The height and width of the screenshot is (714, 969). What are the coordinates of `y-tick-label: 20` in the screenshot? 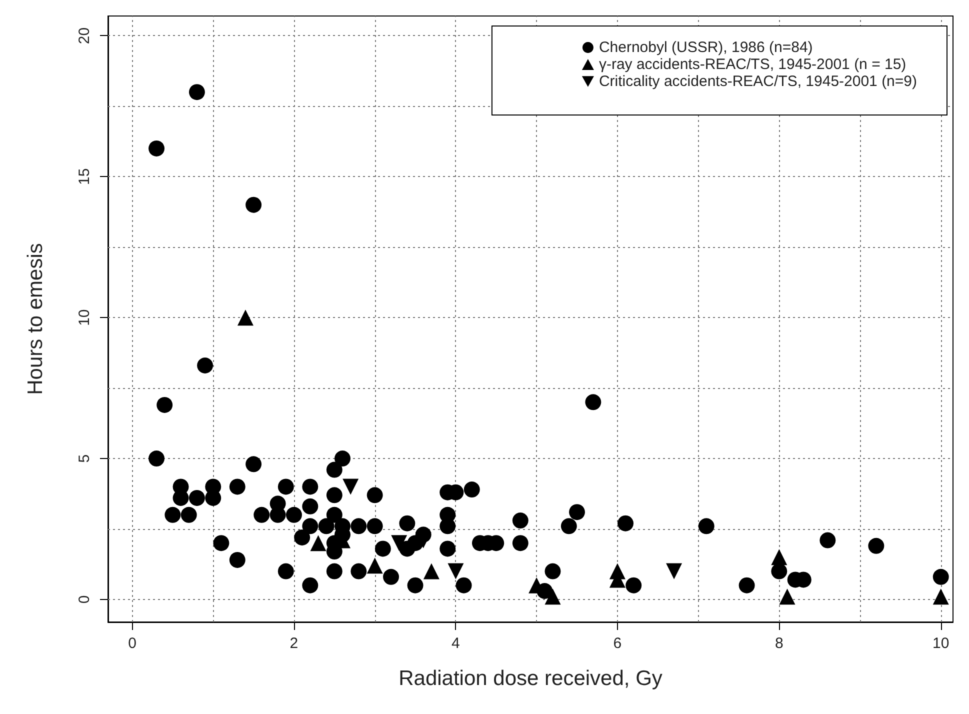 It's located at (84, 35).